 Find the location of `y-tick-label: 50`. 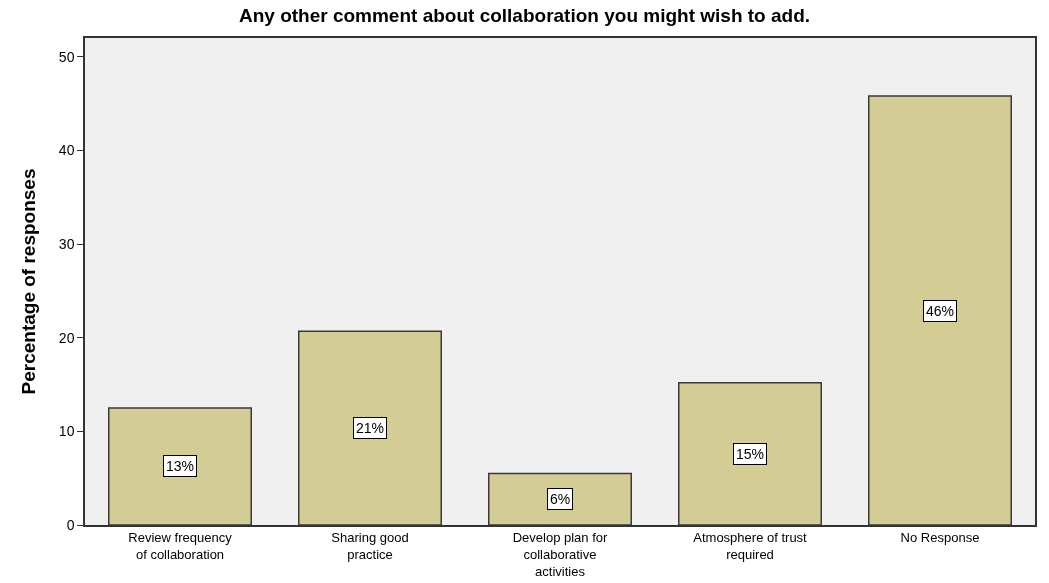

y-tick-label: 50 is located at coordinates (66, 56).